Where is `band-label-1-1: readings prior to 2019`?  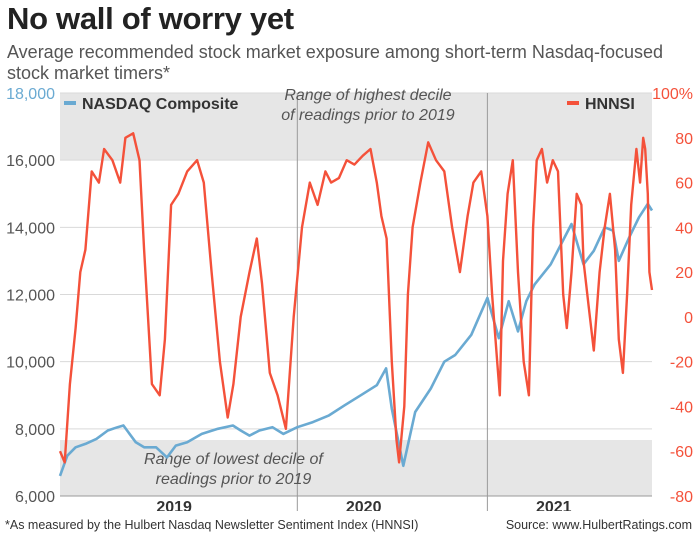
band-label-1-1: readings prior to 2019 is located at coordinates (234, 479).